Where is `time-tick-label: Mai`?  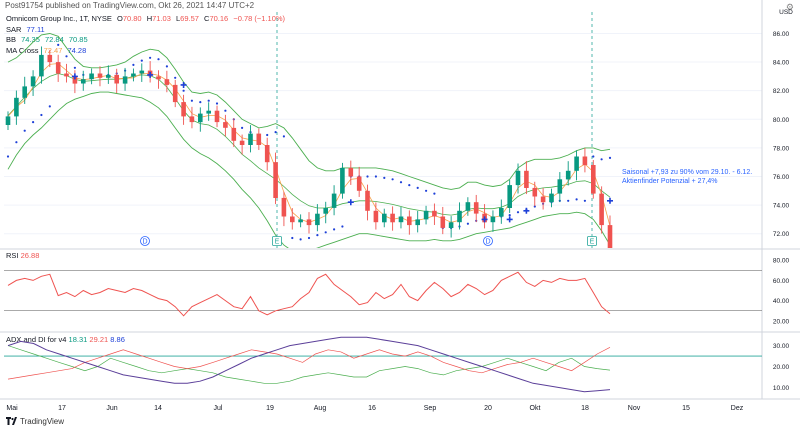
time-tick-label: Mai is located at coordinates (12, 408).